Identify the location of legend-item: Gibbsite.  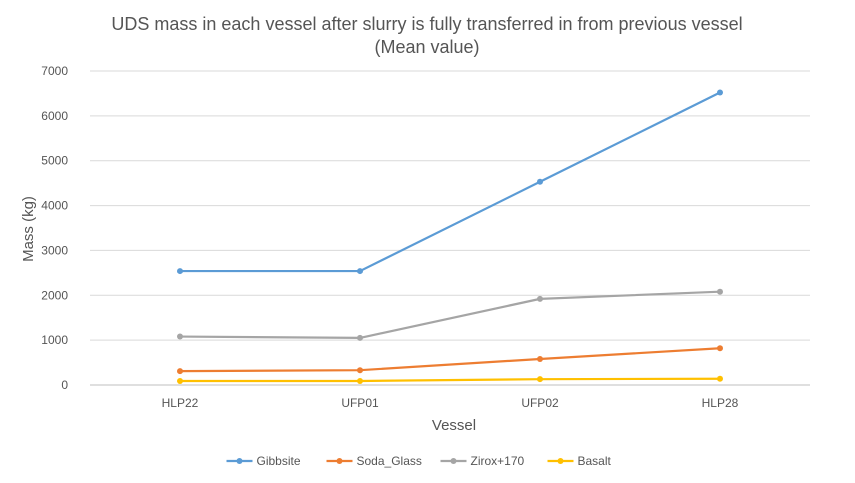
(263, 461).